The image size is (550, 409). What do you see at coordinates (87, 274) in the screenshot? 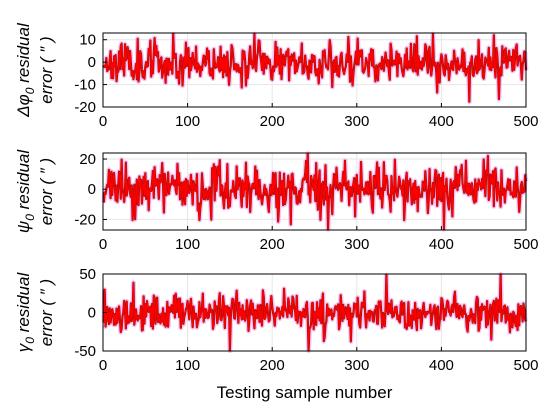
I see `y-tick-label: 50` at bounding box center [87, 274].